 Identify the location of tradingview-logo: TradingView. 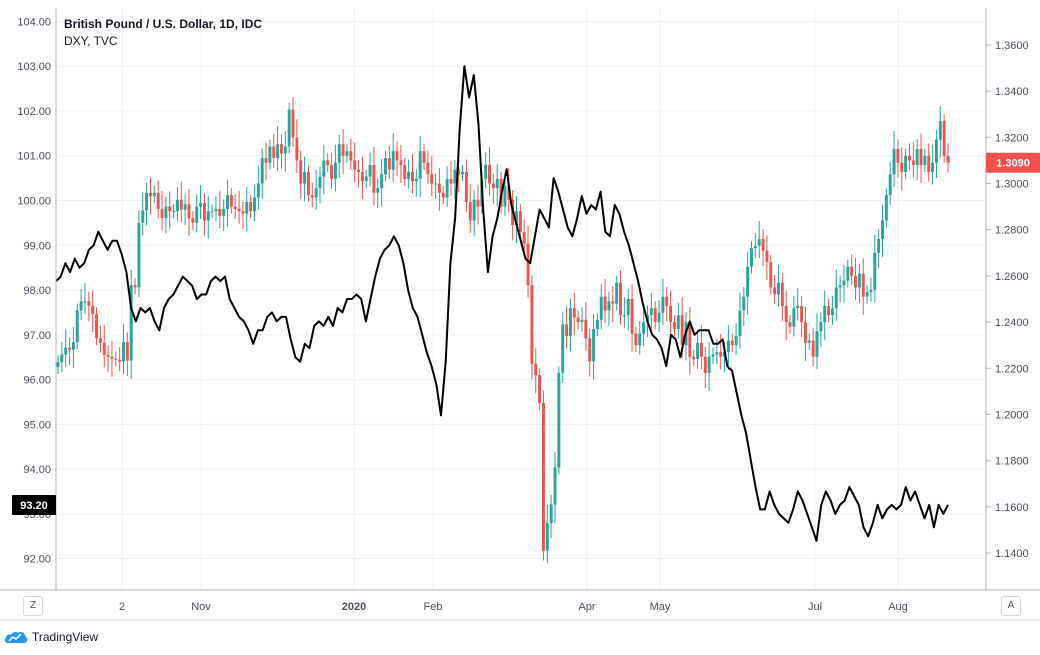
(51, 637).